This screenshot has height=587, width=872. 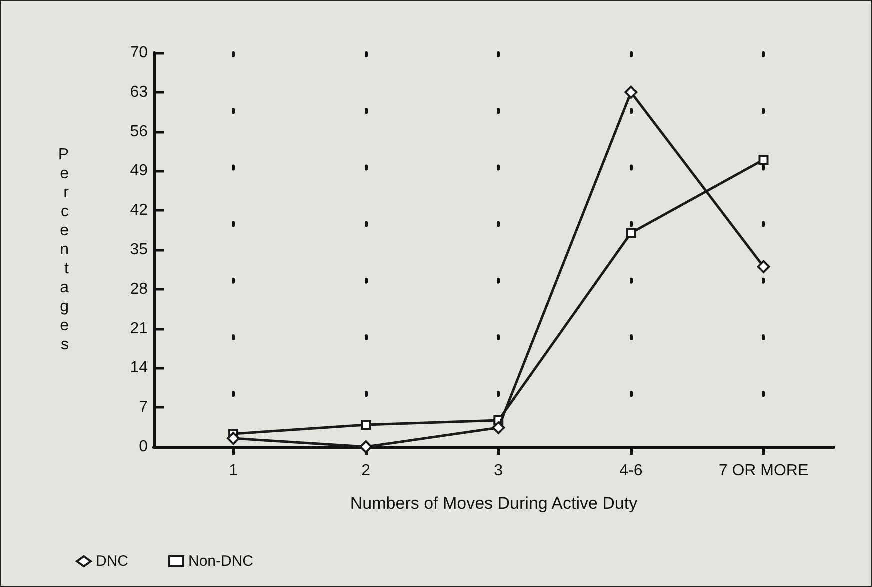 I want to click on y-tick-label: 56, so click(x=139, y=131).